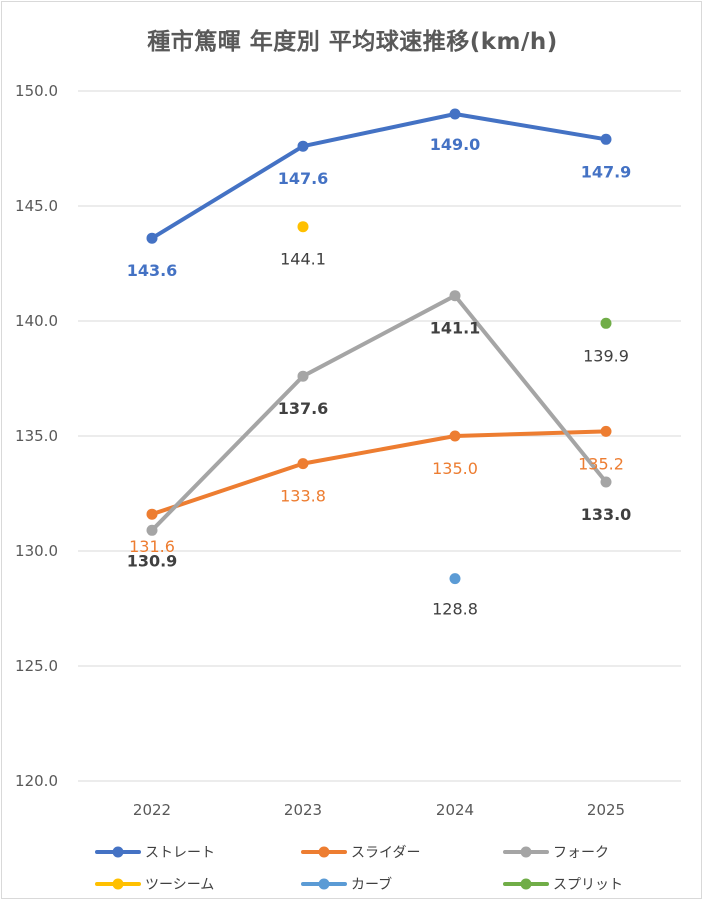  What do you see at coordinates (588, 885) in the screenshot?
I see `legend-label-5: スプリット` at bounding box center [588, 885].